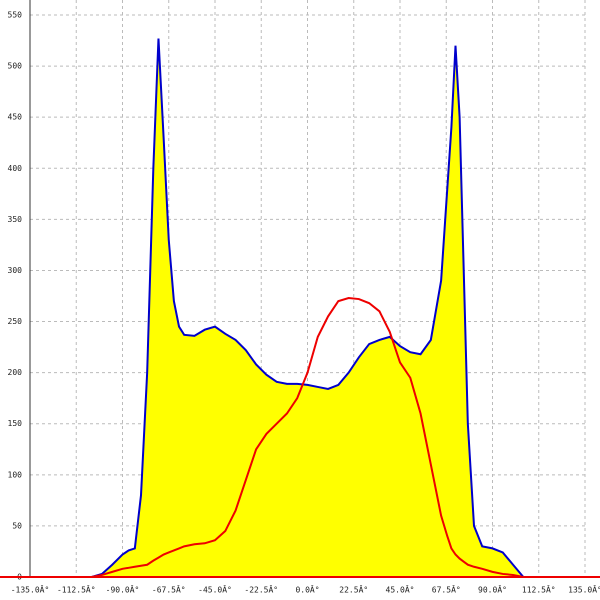 This screenshot has width=600, height=600. I want to click on x-tick-label: 112.5Â°, so click(539, 589).